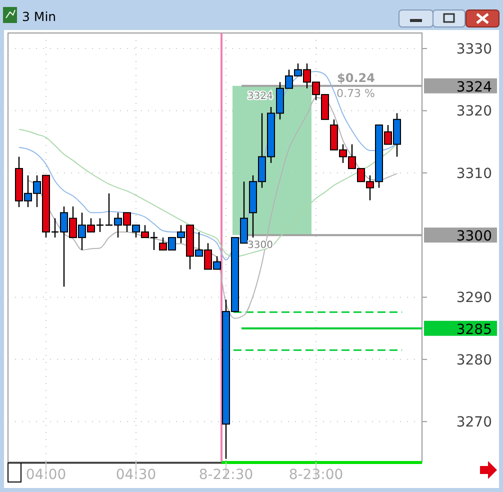  What do you see at coordinates (474, 360) in the screenshot?
I see `y-tick-label: 3280` at bounding box center [474, 360].